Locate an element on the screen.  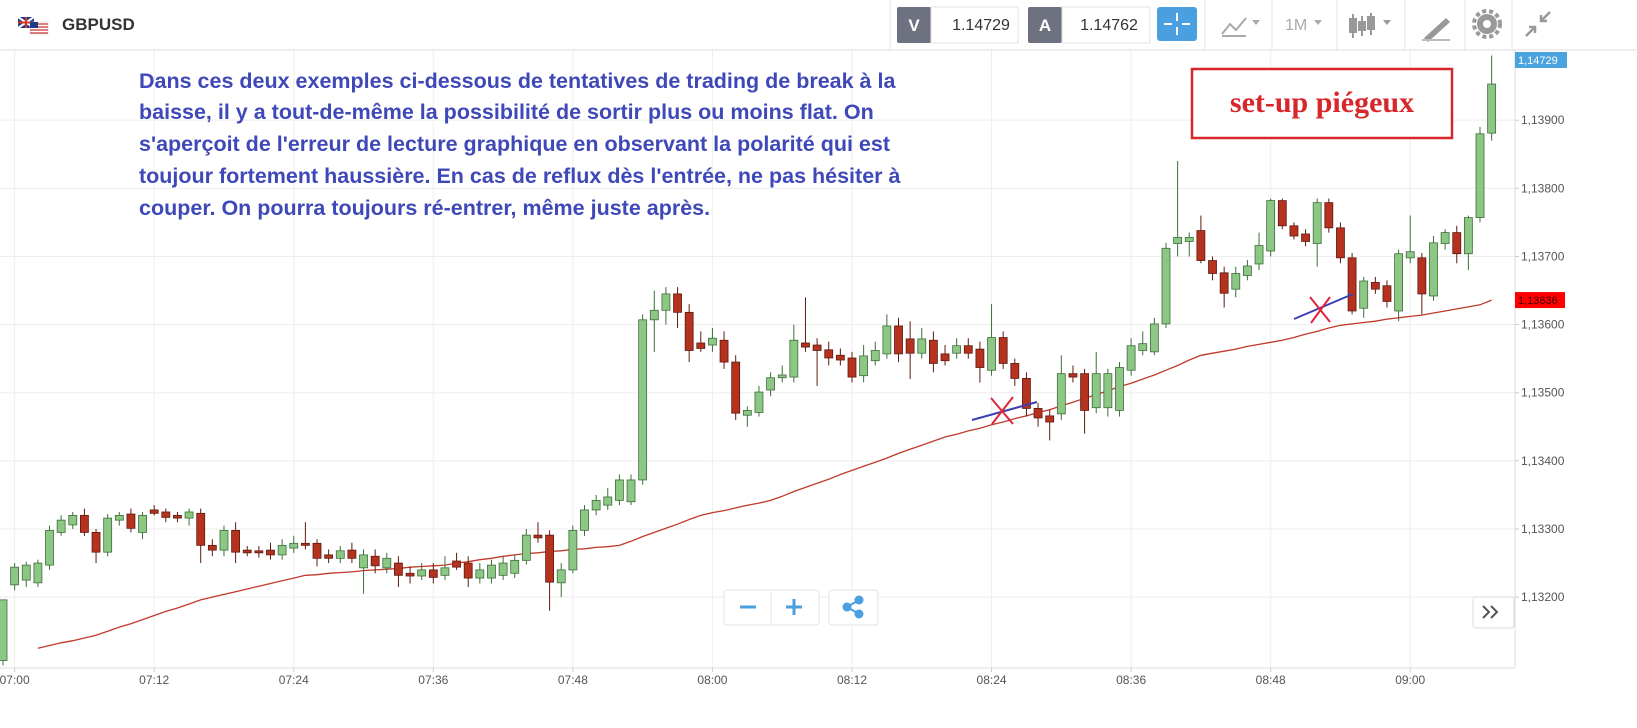
ask-badge is located at coordinates (1045, 25).